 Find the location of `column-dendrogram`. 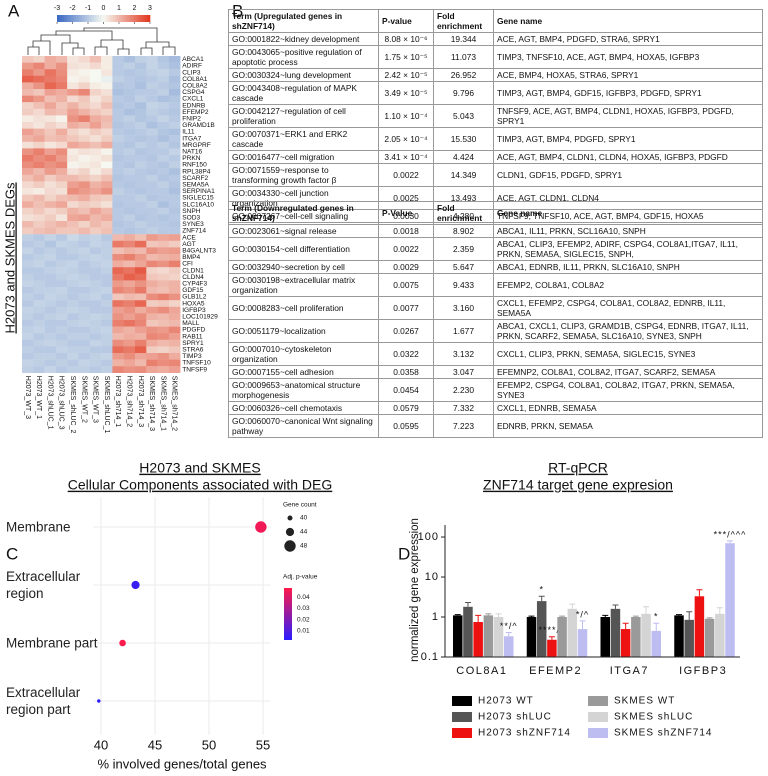

column-dendrogram is located at coordinates (101, 41).